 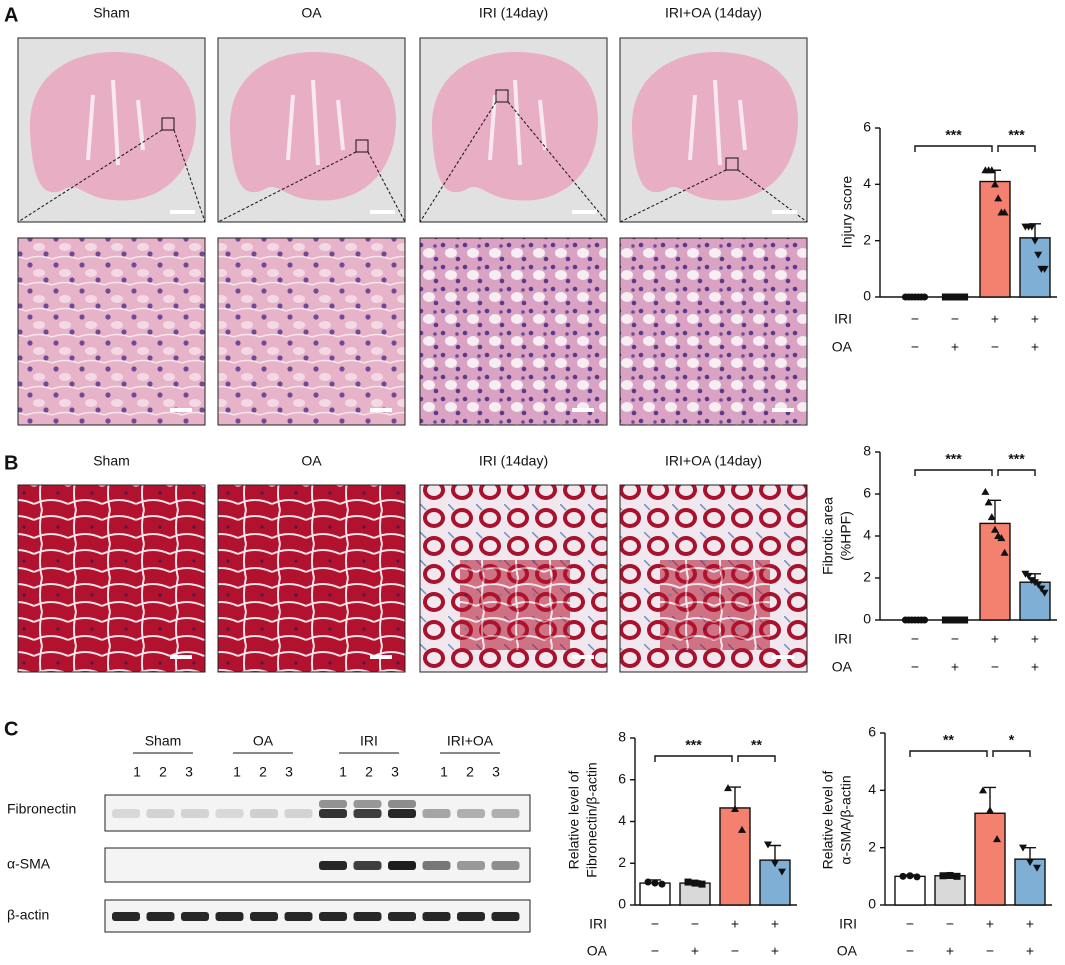 What do you see at coordinates (622, 904) in the screenshot?
I see `y-tick-label: 0` at bounding box center [622, 904].